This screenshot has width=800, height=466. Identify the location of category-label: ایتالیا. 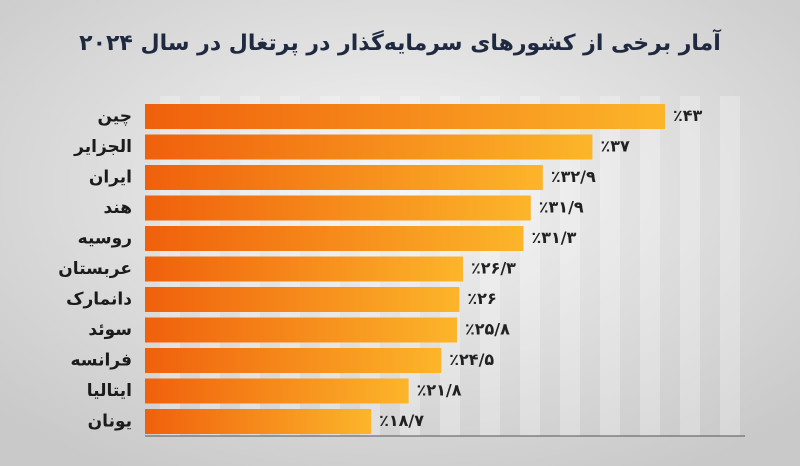
(109, 391).